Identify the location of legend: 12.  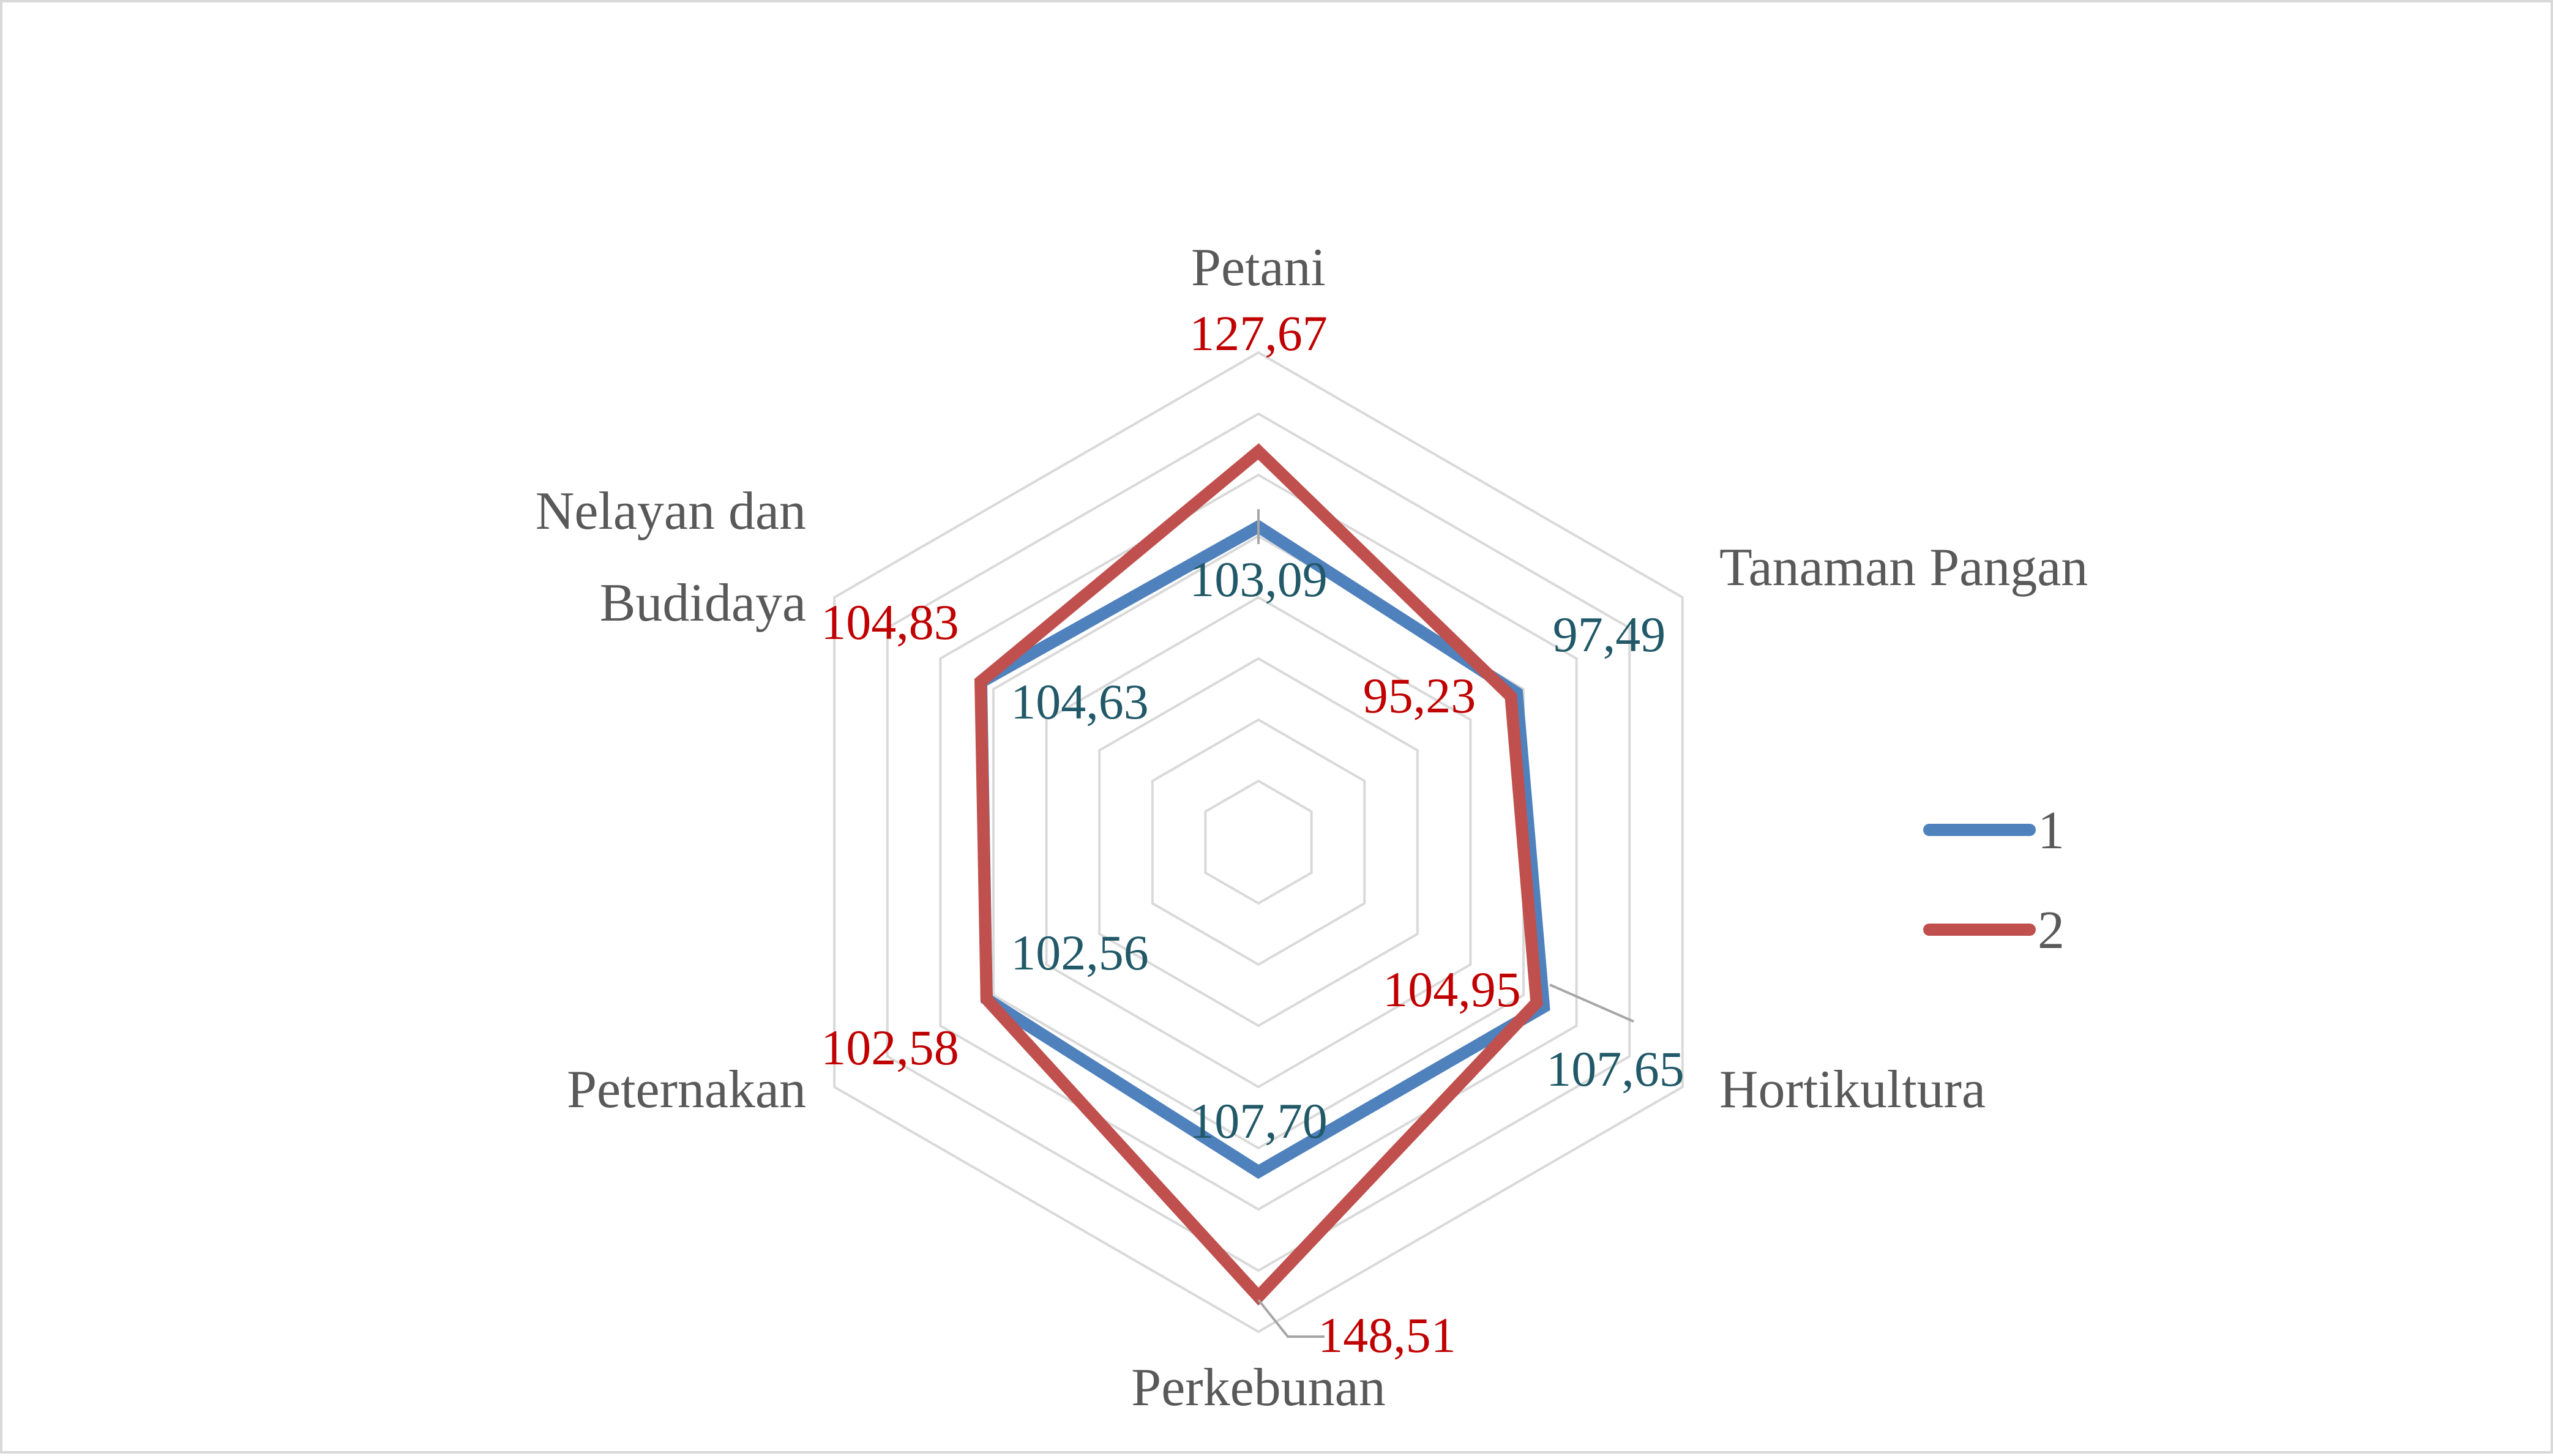
(1994, 880).